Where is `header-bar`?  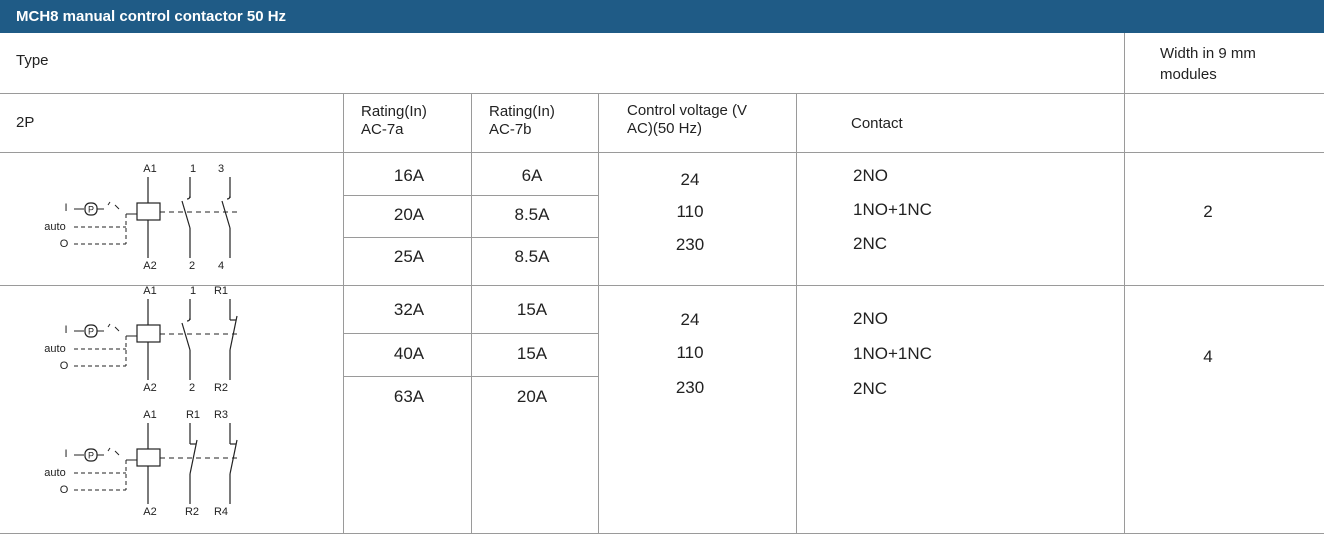 header-bar is located at coordinates (662, 16).